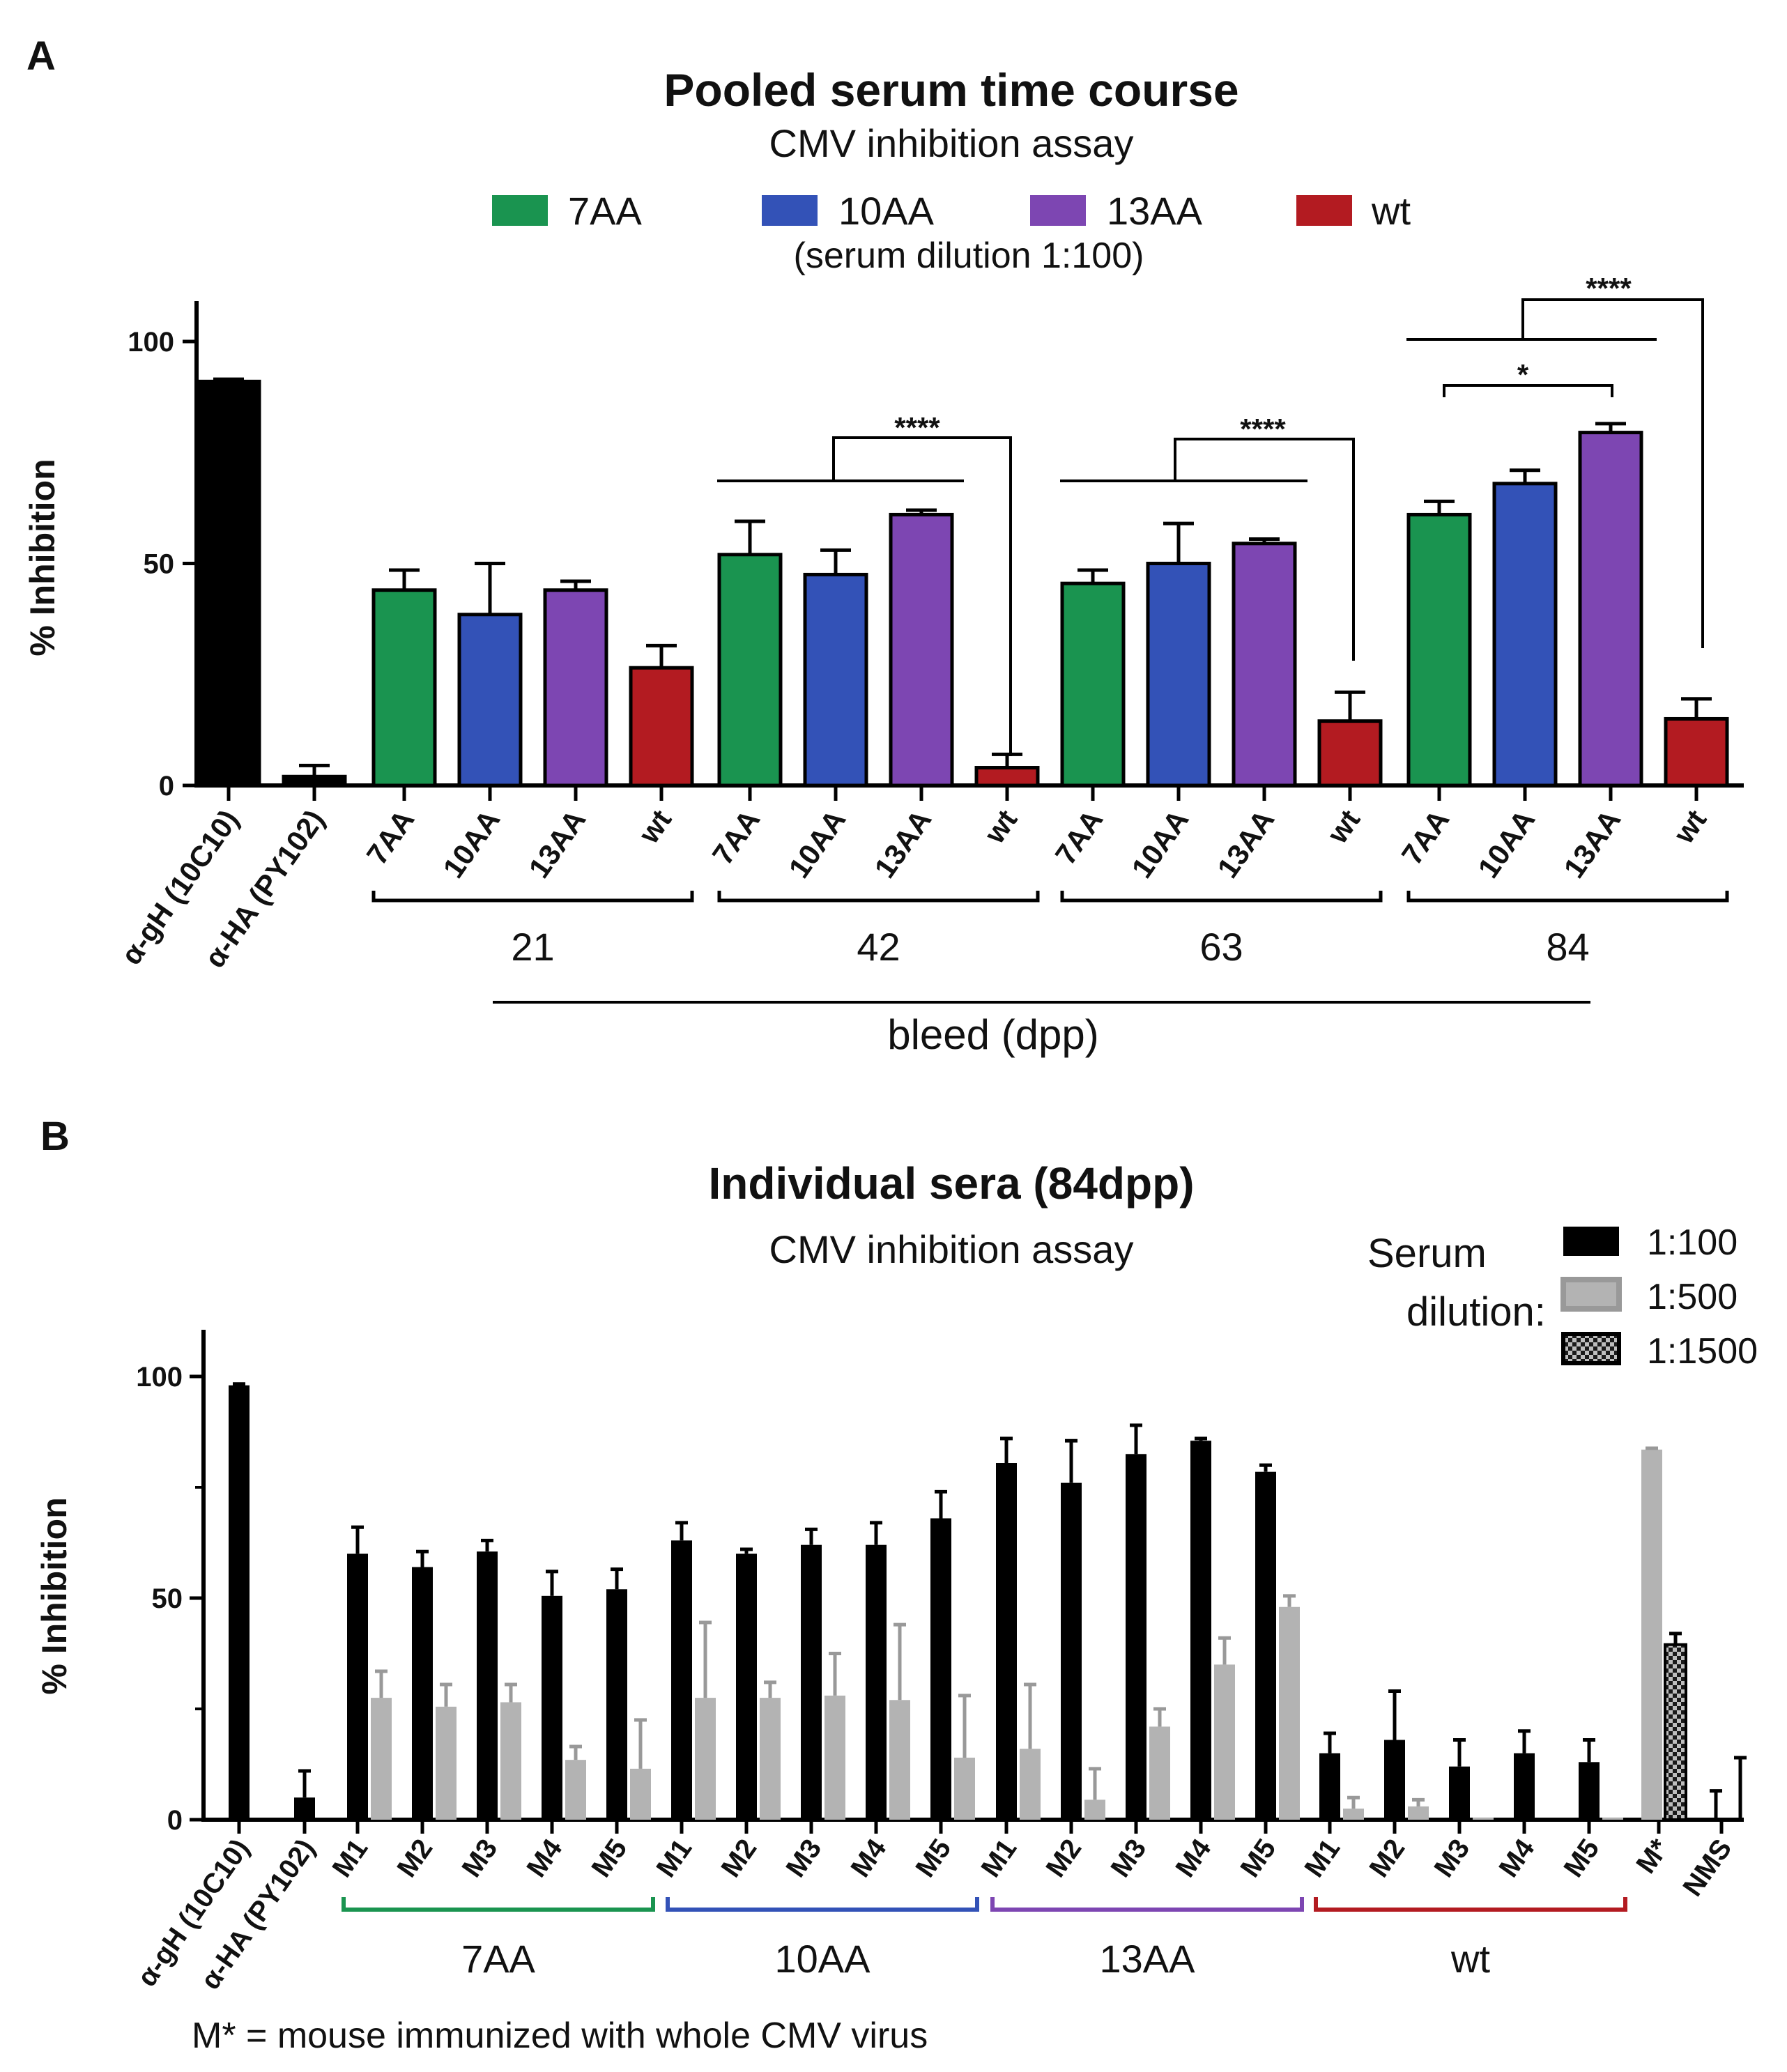  Describe the element at coordinates (1391, 211) in the screenshot. I see `legend-label-wt: wt` at that location.